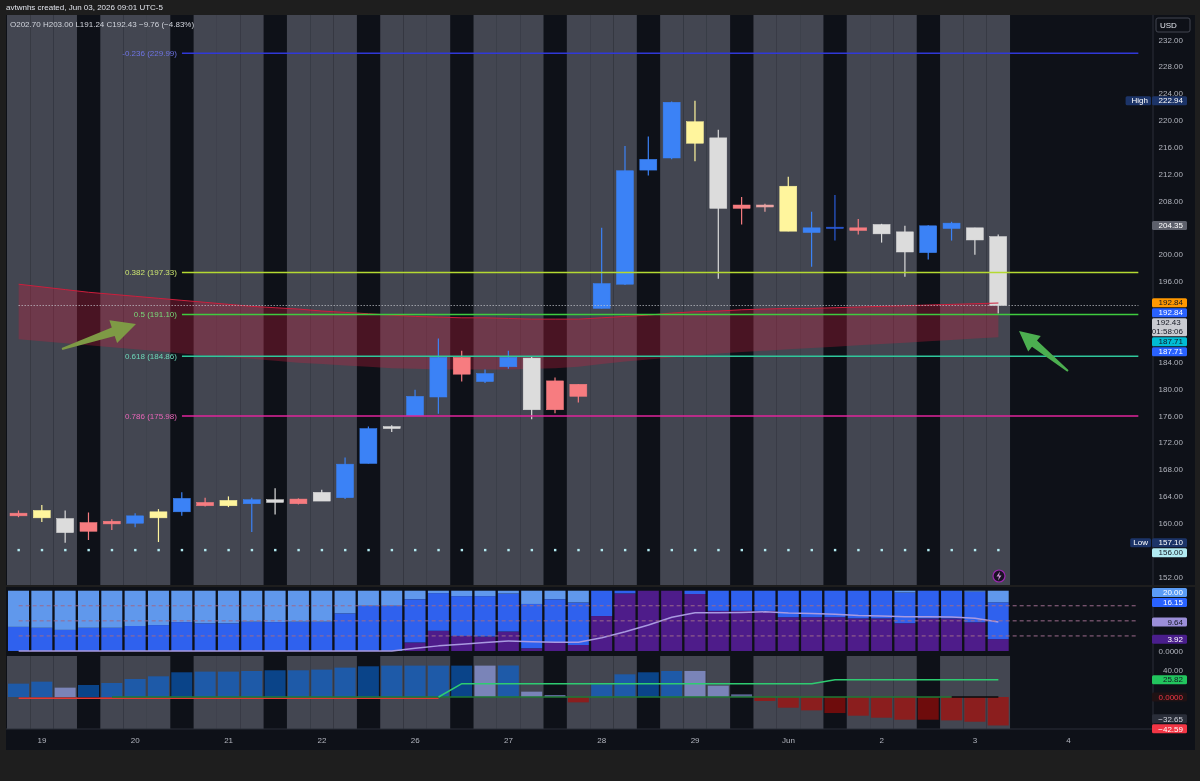 The image size is (1200, 781). Describe the element at coordinates (1171, 553) in the screenshot. I see `y-tick-label: 156.00` at that location.